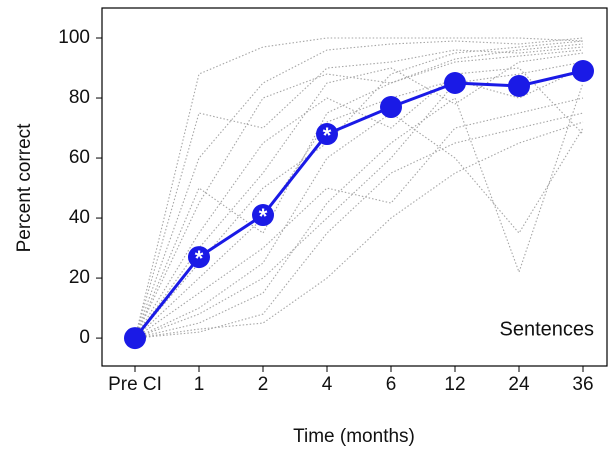 Image resolution: width=611 pixels, height=449 pixels. What do you see at coordinates (199, 384) in the screenshot?
I see `x-tick-label: 1` at bounding box center [199, 384].